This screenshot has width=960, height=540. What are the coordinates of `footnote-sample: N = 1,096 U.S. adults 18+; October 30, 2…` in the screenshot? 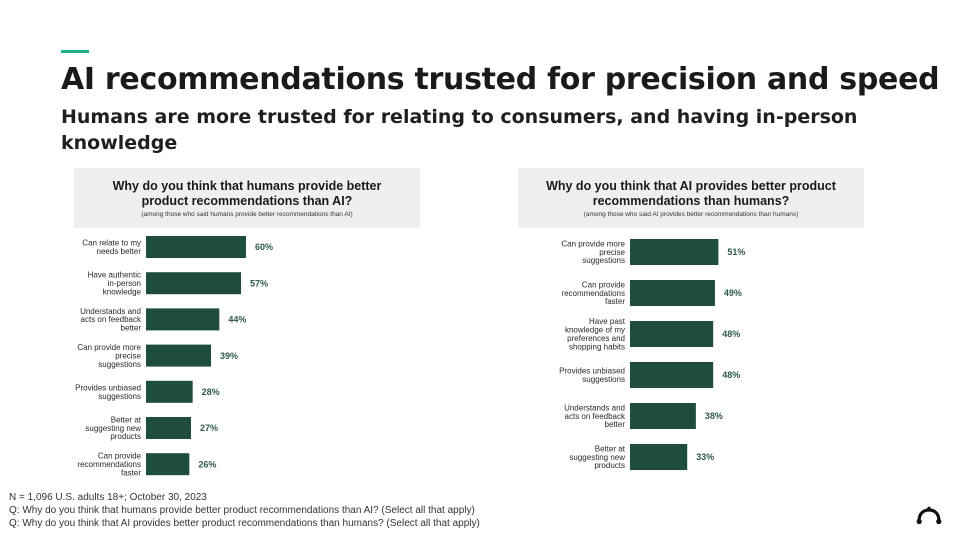 It's located at (108, 497).